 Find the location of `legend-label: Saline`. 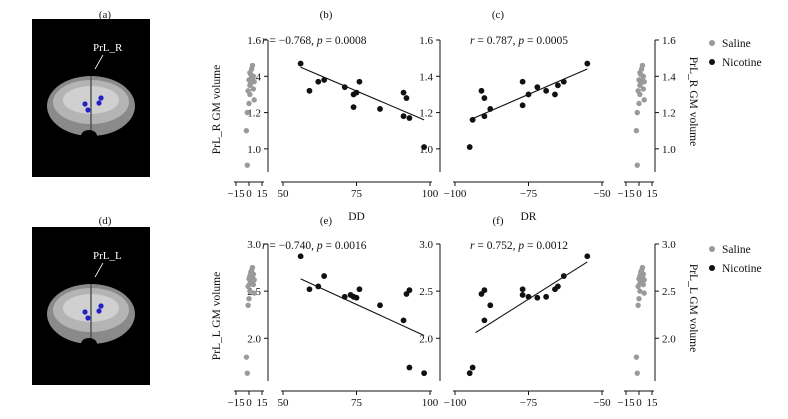

legend-label: Saline is located at coordinates (736, 44).